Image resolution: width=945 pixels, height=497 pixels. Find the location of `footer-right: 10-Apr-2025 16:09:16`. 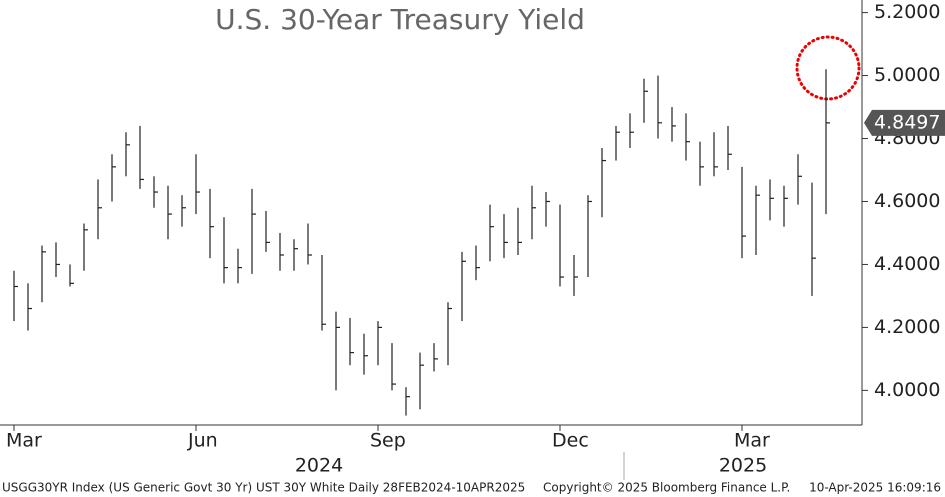

footer-right: 10-Apr-2025 16:09:16 is located at coordinates (875, 488).